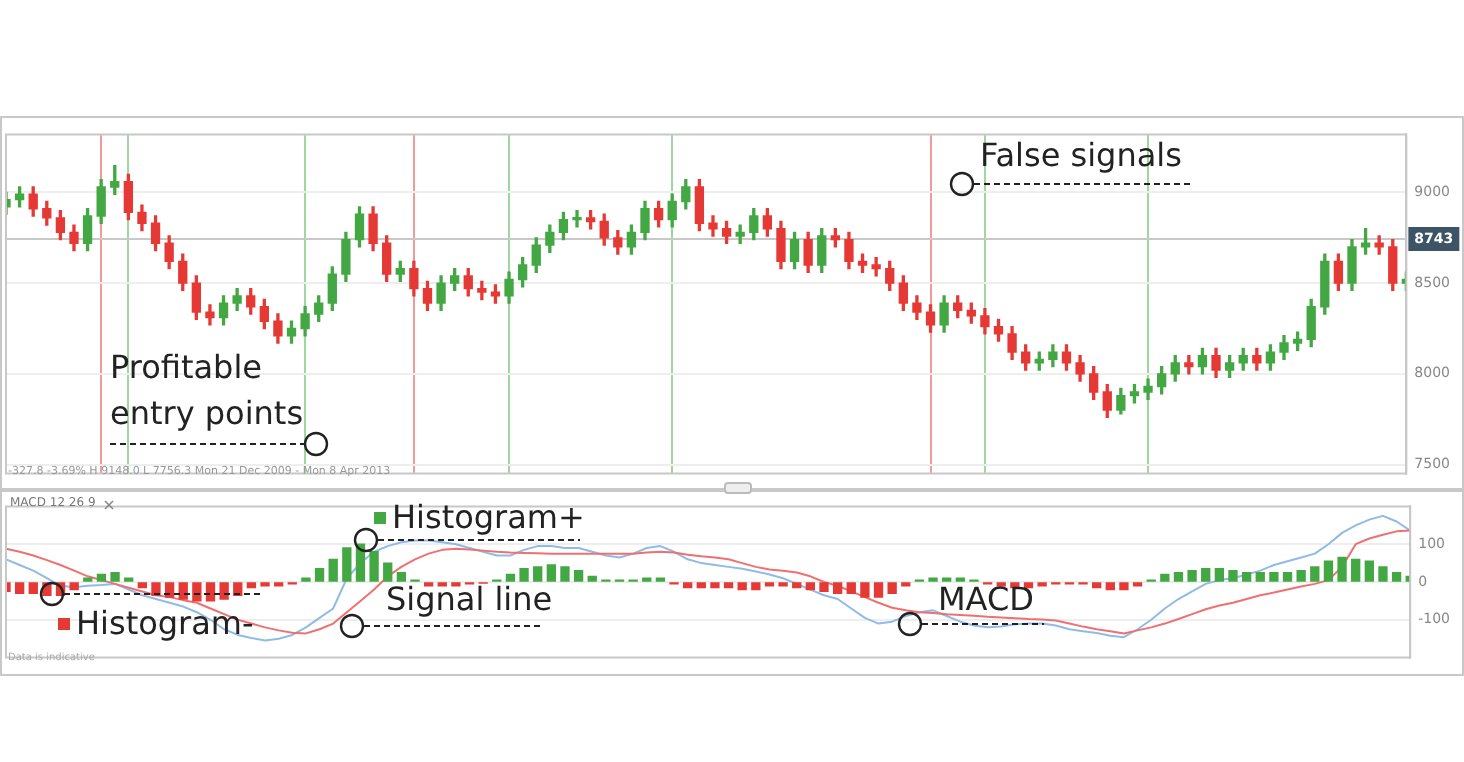  What do you see at coordinates (469, 599) in the screenshot?
I see `series-label: Signal line` at bounding box center [469, 599].